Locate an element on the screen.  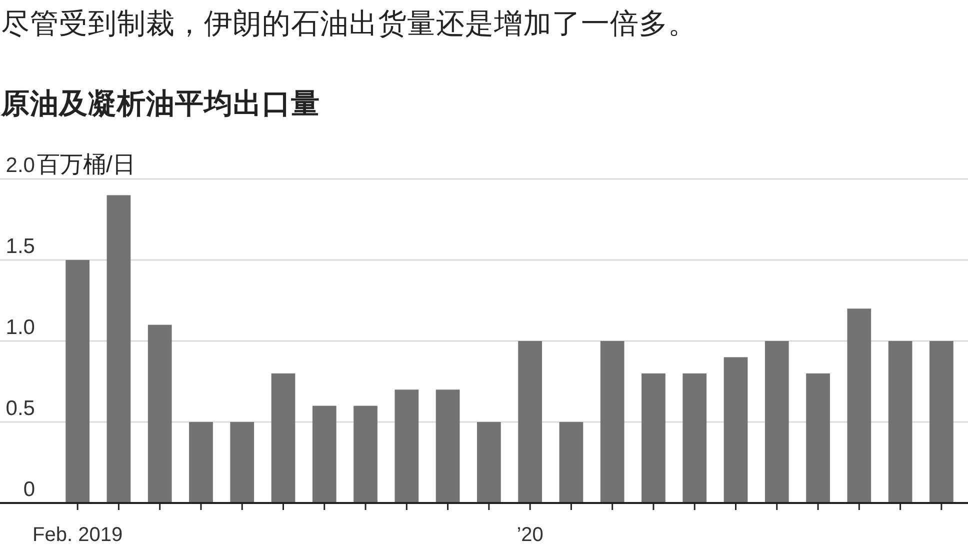
chart-title: 尽管受到制裁，伊朗的石油出货量还是增加了一倍多。 is located at coordinates (349, 24).